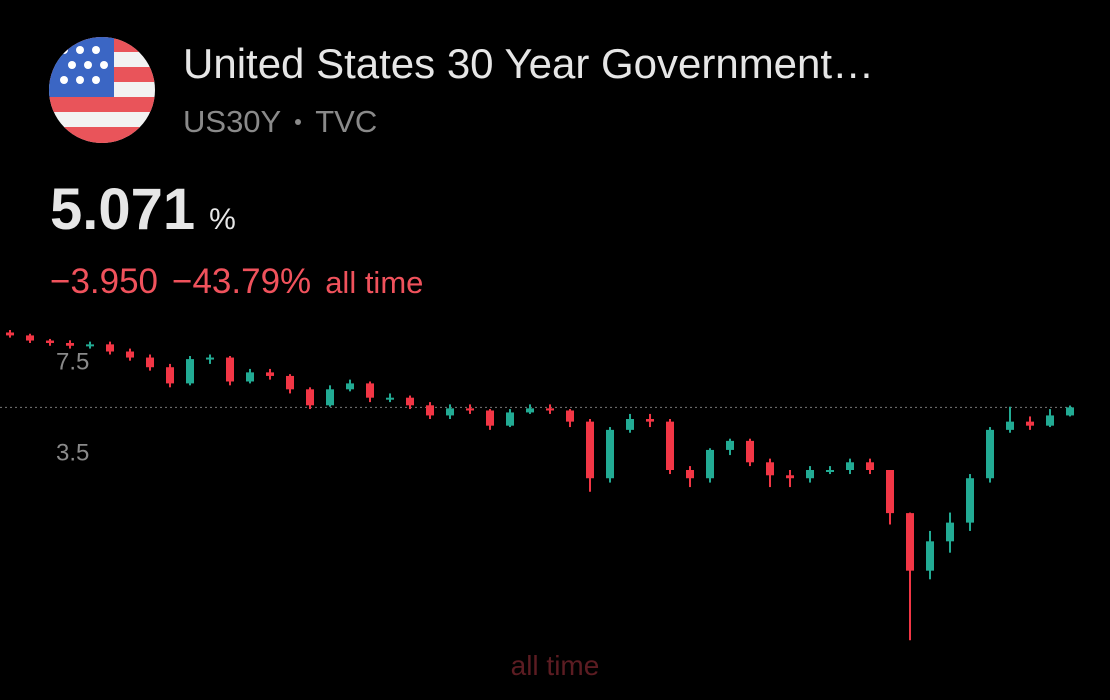  I want to click on flag-icon, so click(102, 90).